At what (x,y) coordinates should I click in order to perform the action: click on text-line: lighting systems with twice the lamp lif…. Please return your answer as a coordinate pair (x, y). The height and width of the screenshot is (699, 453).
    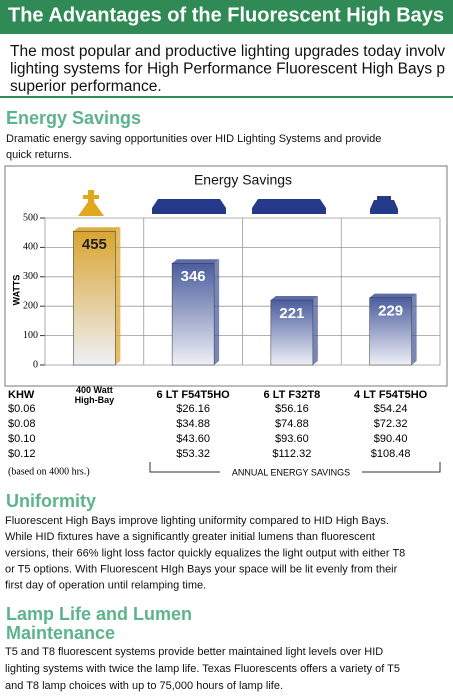
    Looking at the image, I should click on (202, 669).